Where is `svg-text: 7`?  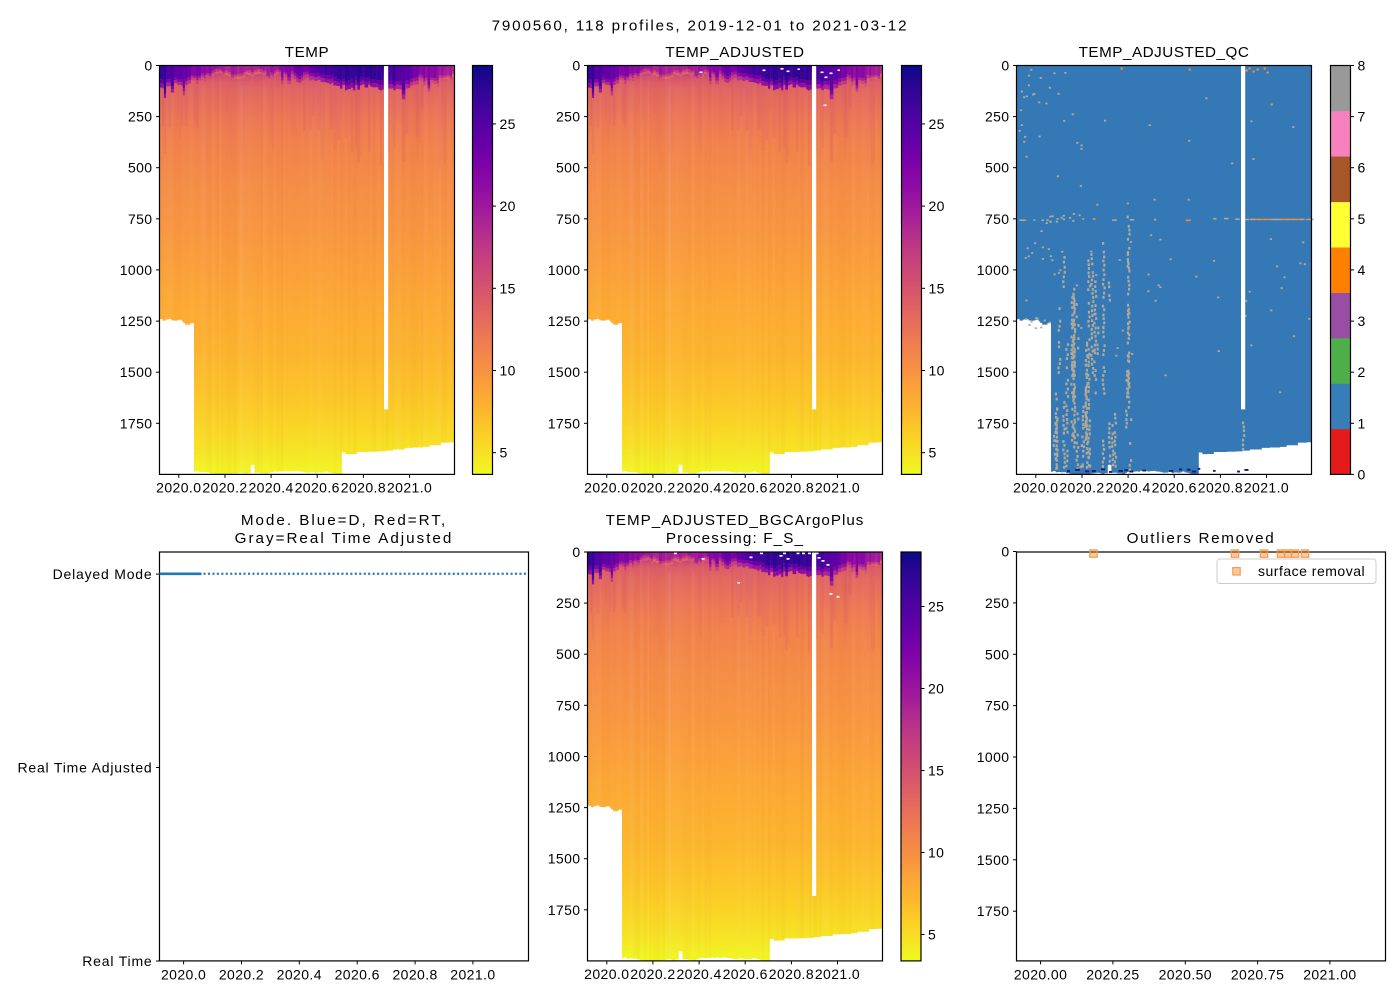
svg-text: 7 is located at coordinates (1362, 117).